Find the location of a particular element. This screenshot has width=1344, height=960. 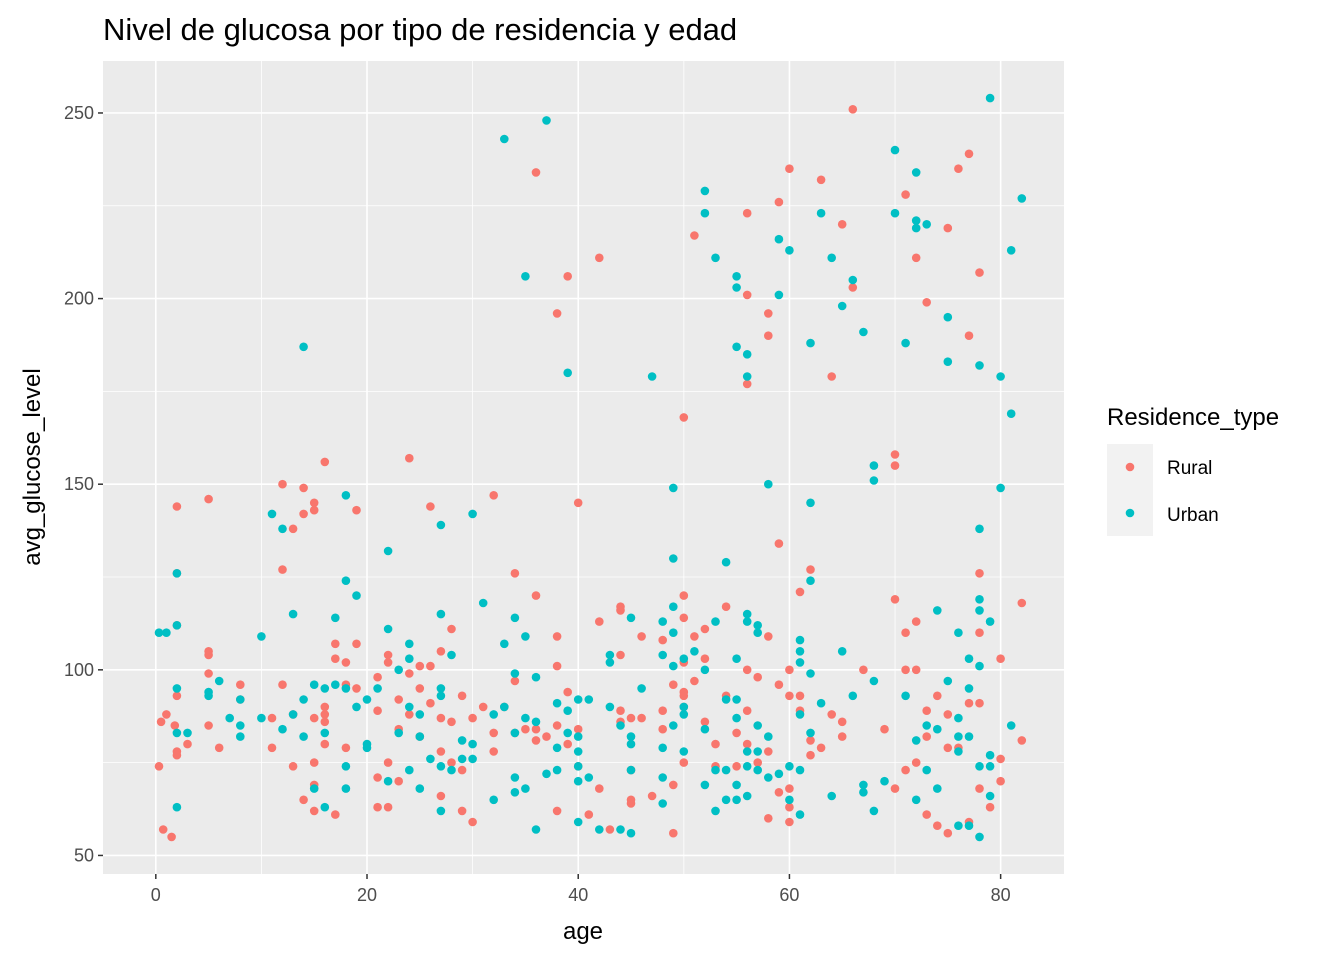

y-tick-label: 200 is located at coordinates (79, 299).